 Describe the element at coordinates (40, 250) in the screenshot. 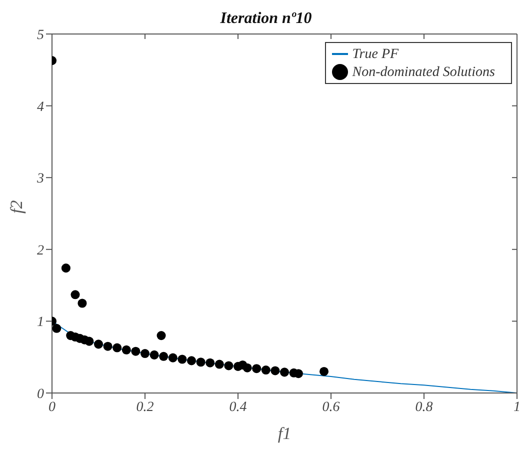

I see `y-tick-label: 2` at that location.